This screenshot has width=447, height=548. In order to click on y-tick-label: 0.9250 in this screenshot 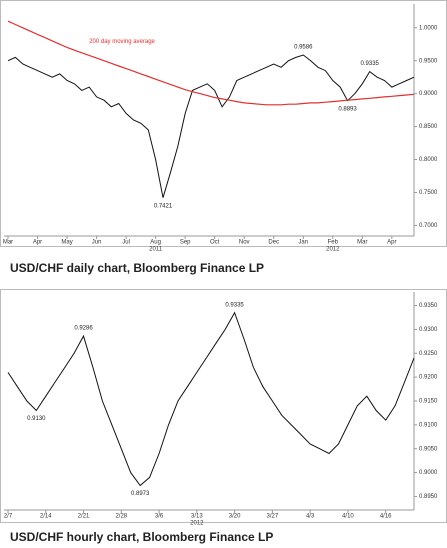, I will do `click(428, 354)`.